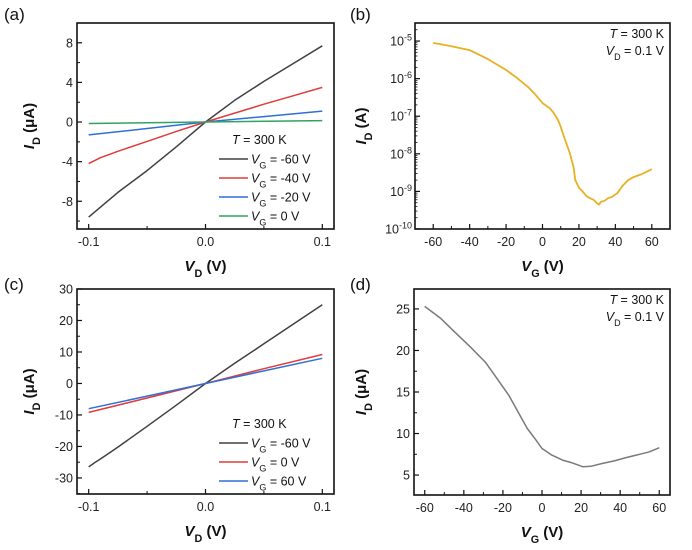 The width and height of the screenshot is (692, 550). What do you see at coordinates (67, 202) in the screenshot?
I see `y-tick-label: -8` at bounding box center [67, 202].